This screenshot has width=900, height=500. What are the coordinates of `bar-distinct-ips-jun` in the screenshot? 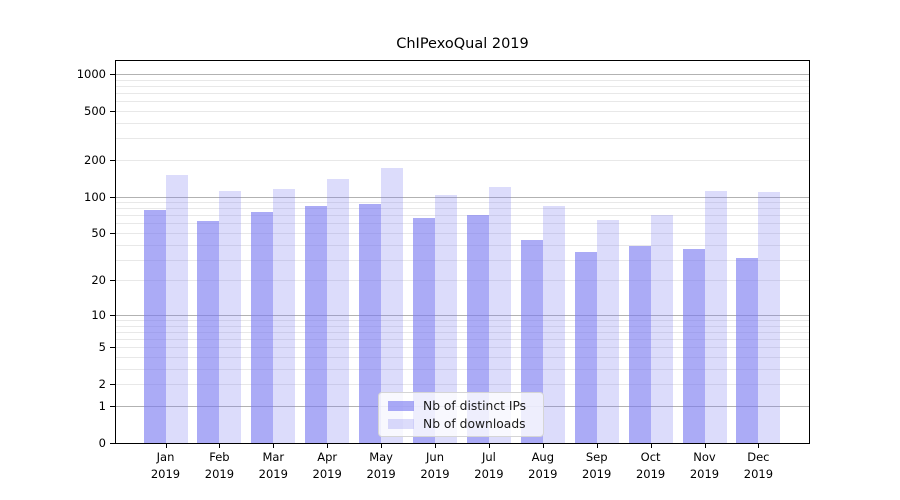 It's located at (424, 330).